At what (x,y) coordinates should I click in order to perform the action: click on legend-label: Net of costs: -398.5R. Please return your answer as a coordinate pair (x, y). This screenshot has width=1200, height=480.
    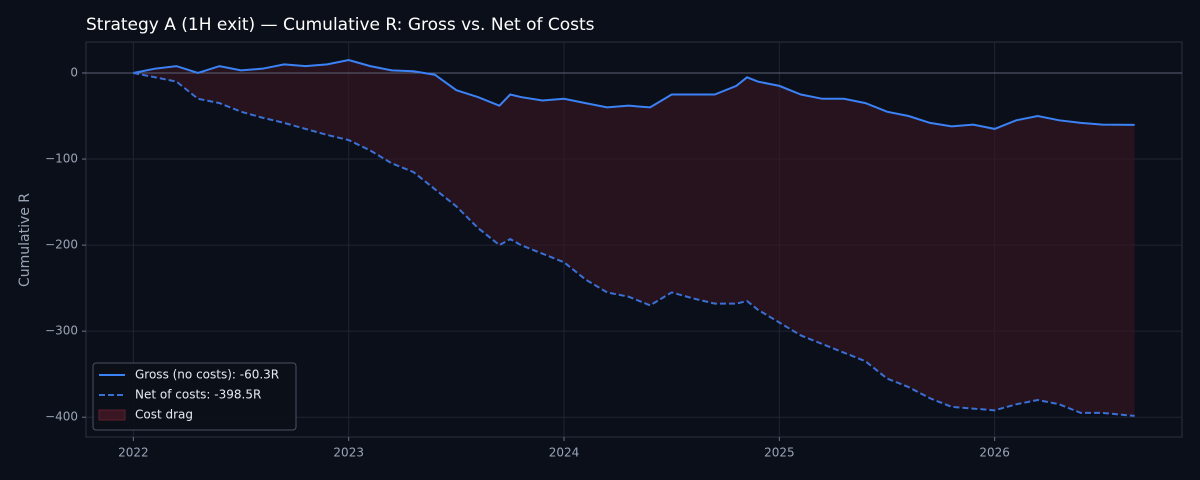
    Looking at the image, I should click on (198, 395).